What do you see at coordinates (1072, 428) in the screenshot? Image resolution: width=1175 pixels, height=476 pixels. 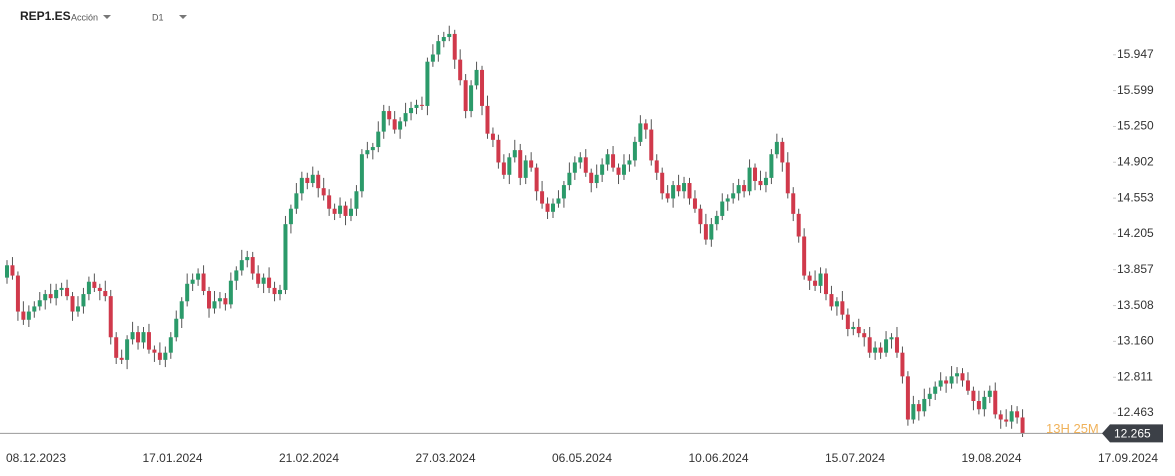 I see `countdown: 13H 25M` at bounding box center [1072, 428].